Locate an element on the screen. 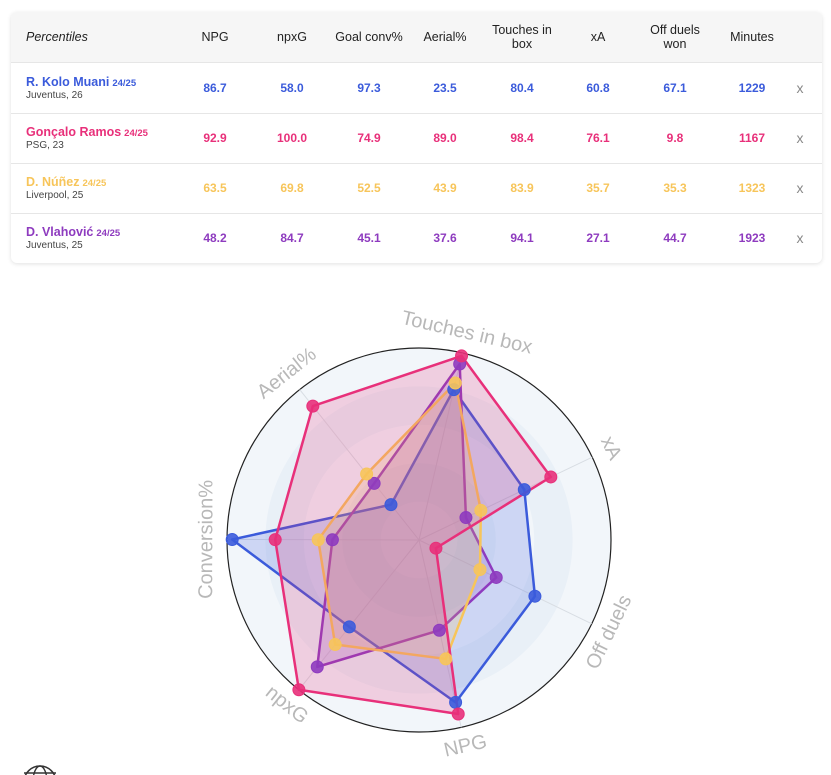 This screenshot has width=831, height=775. stat-value: 67.1 is located at coordinates (675, 88).